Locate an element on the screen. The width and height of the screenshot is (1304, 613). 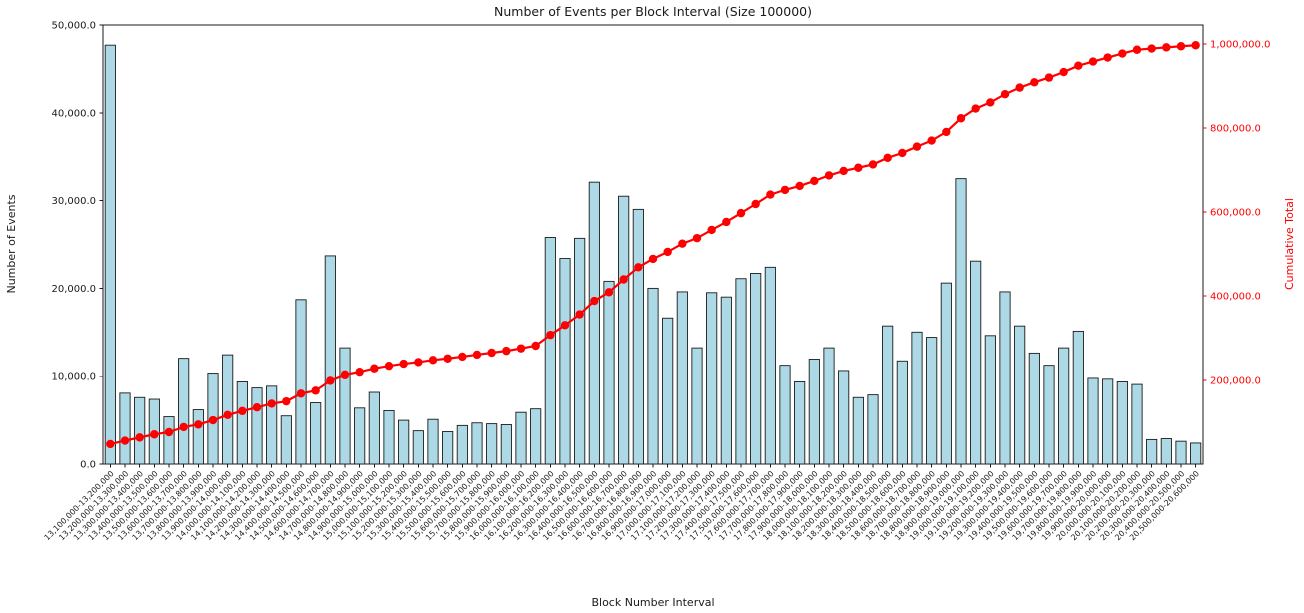
y-tick-label: 30,000.0 is located at coordinates (73, 201).